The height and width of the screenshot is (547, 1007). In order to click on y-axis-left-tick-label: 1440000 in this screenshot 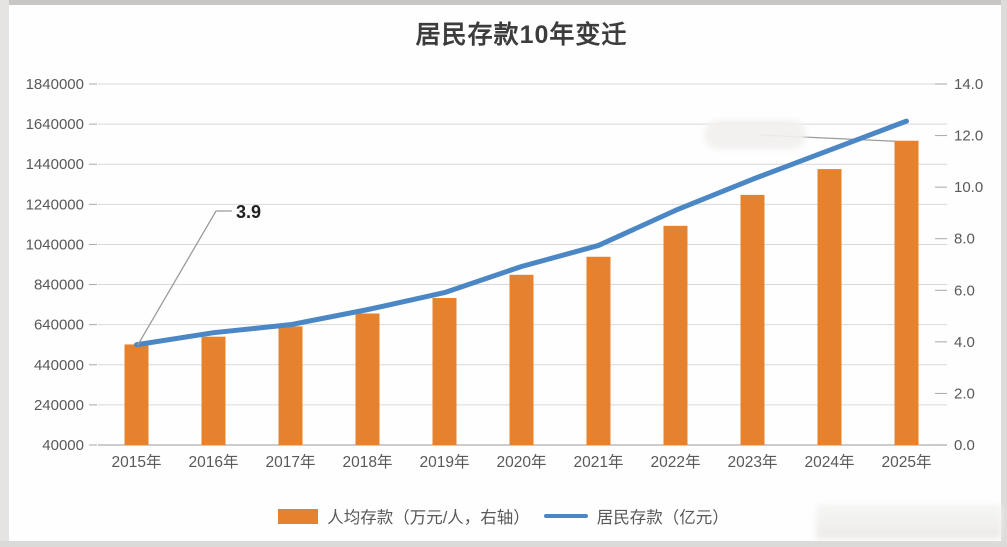, I will do `click(55, 164)`.